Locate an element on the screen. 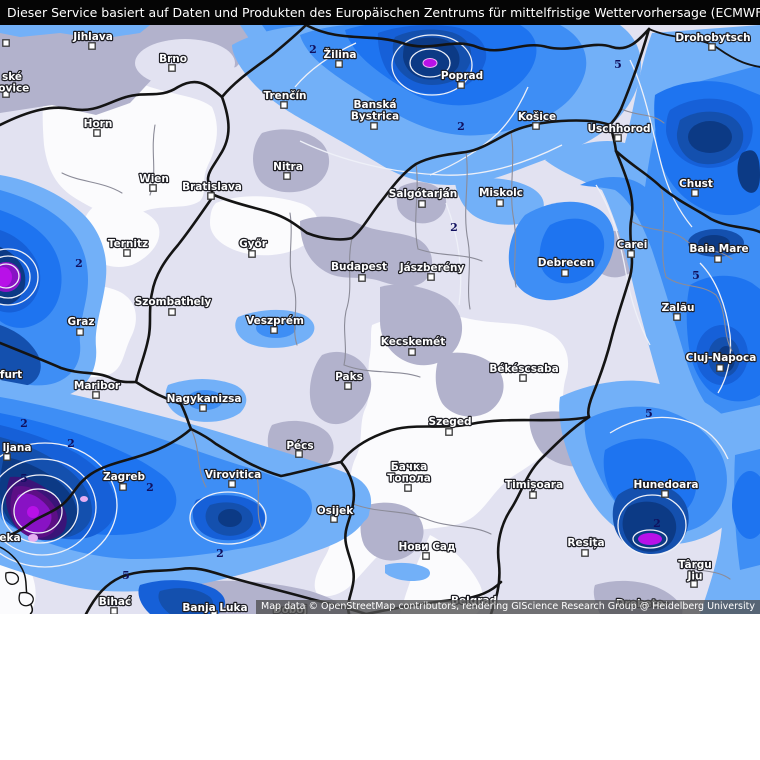 The width and height of the screenshot is (760, 760). city-label: Cluj-Napoca is located at coordinates (721, 358).